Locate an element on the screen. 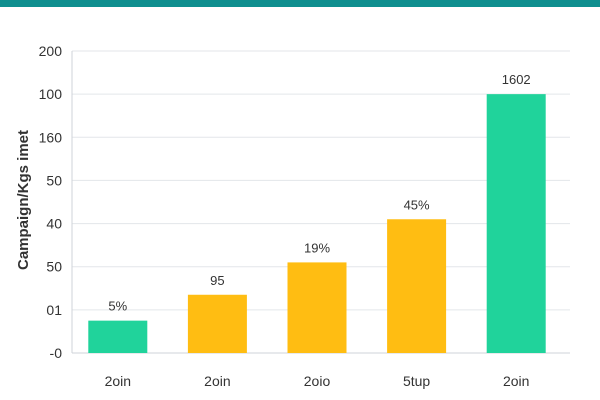 Image resolution: width=600 pixels, height=400 pixels. data-label: 19% is located at coordinates (317, 247).